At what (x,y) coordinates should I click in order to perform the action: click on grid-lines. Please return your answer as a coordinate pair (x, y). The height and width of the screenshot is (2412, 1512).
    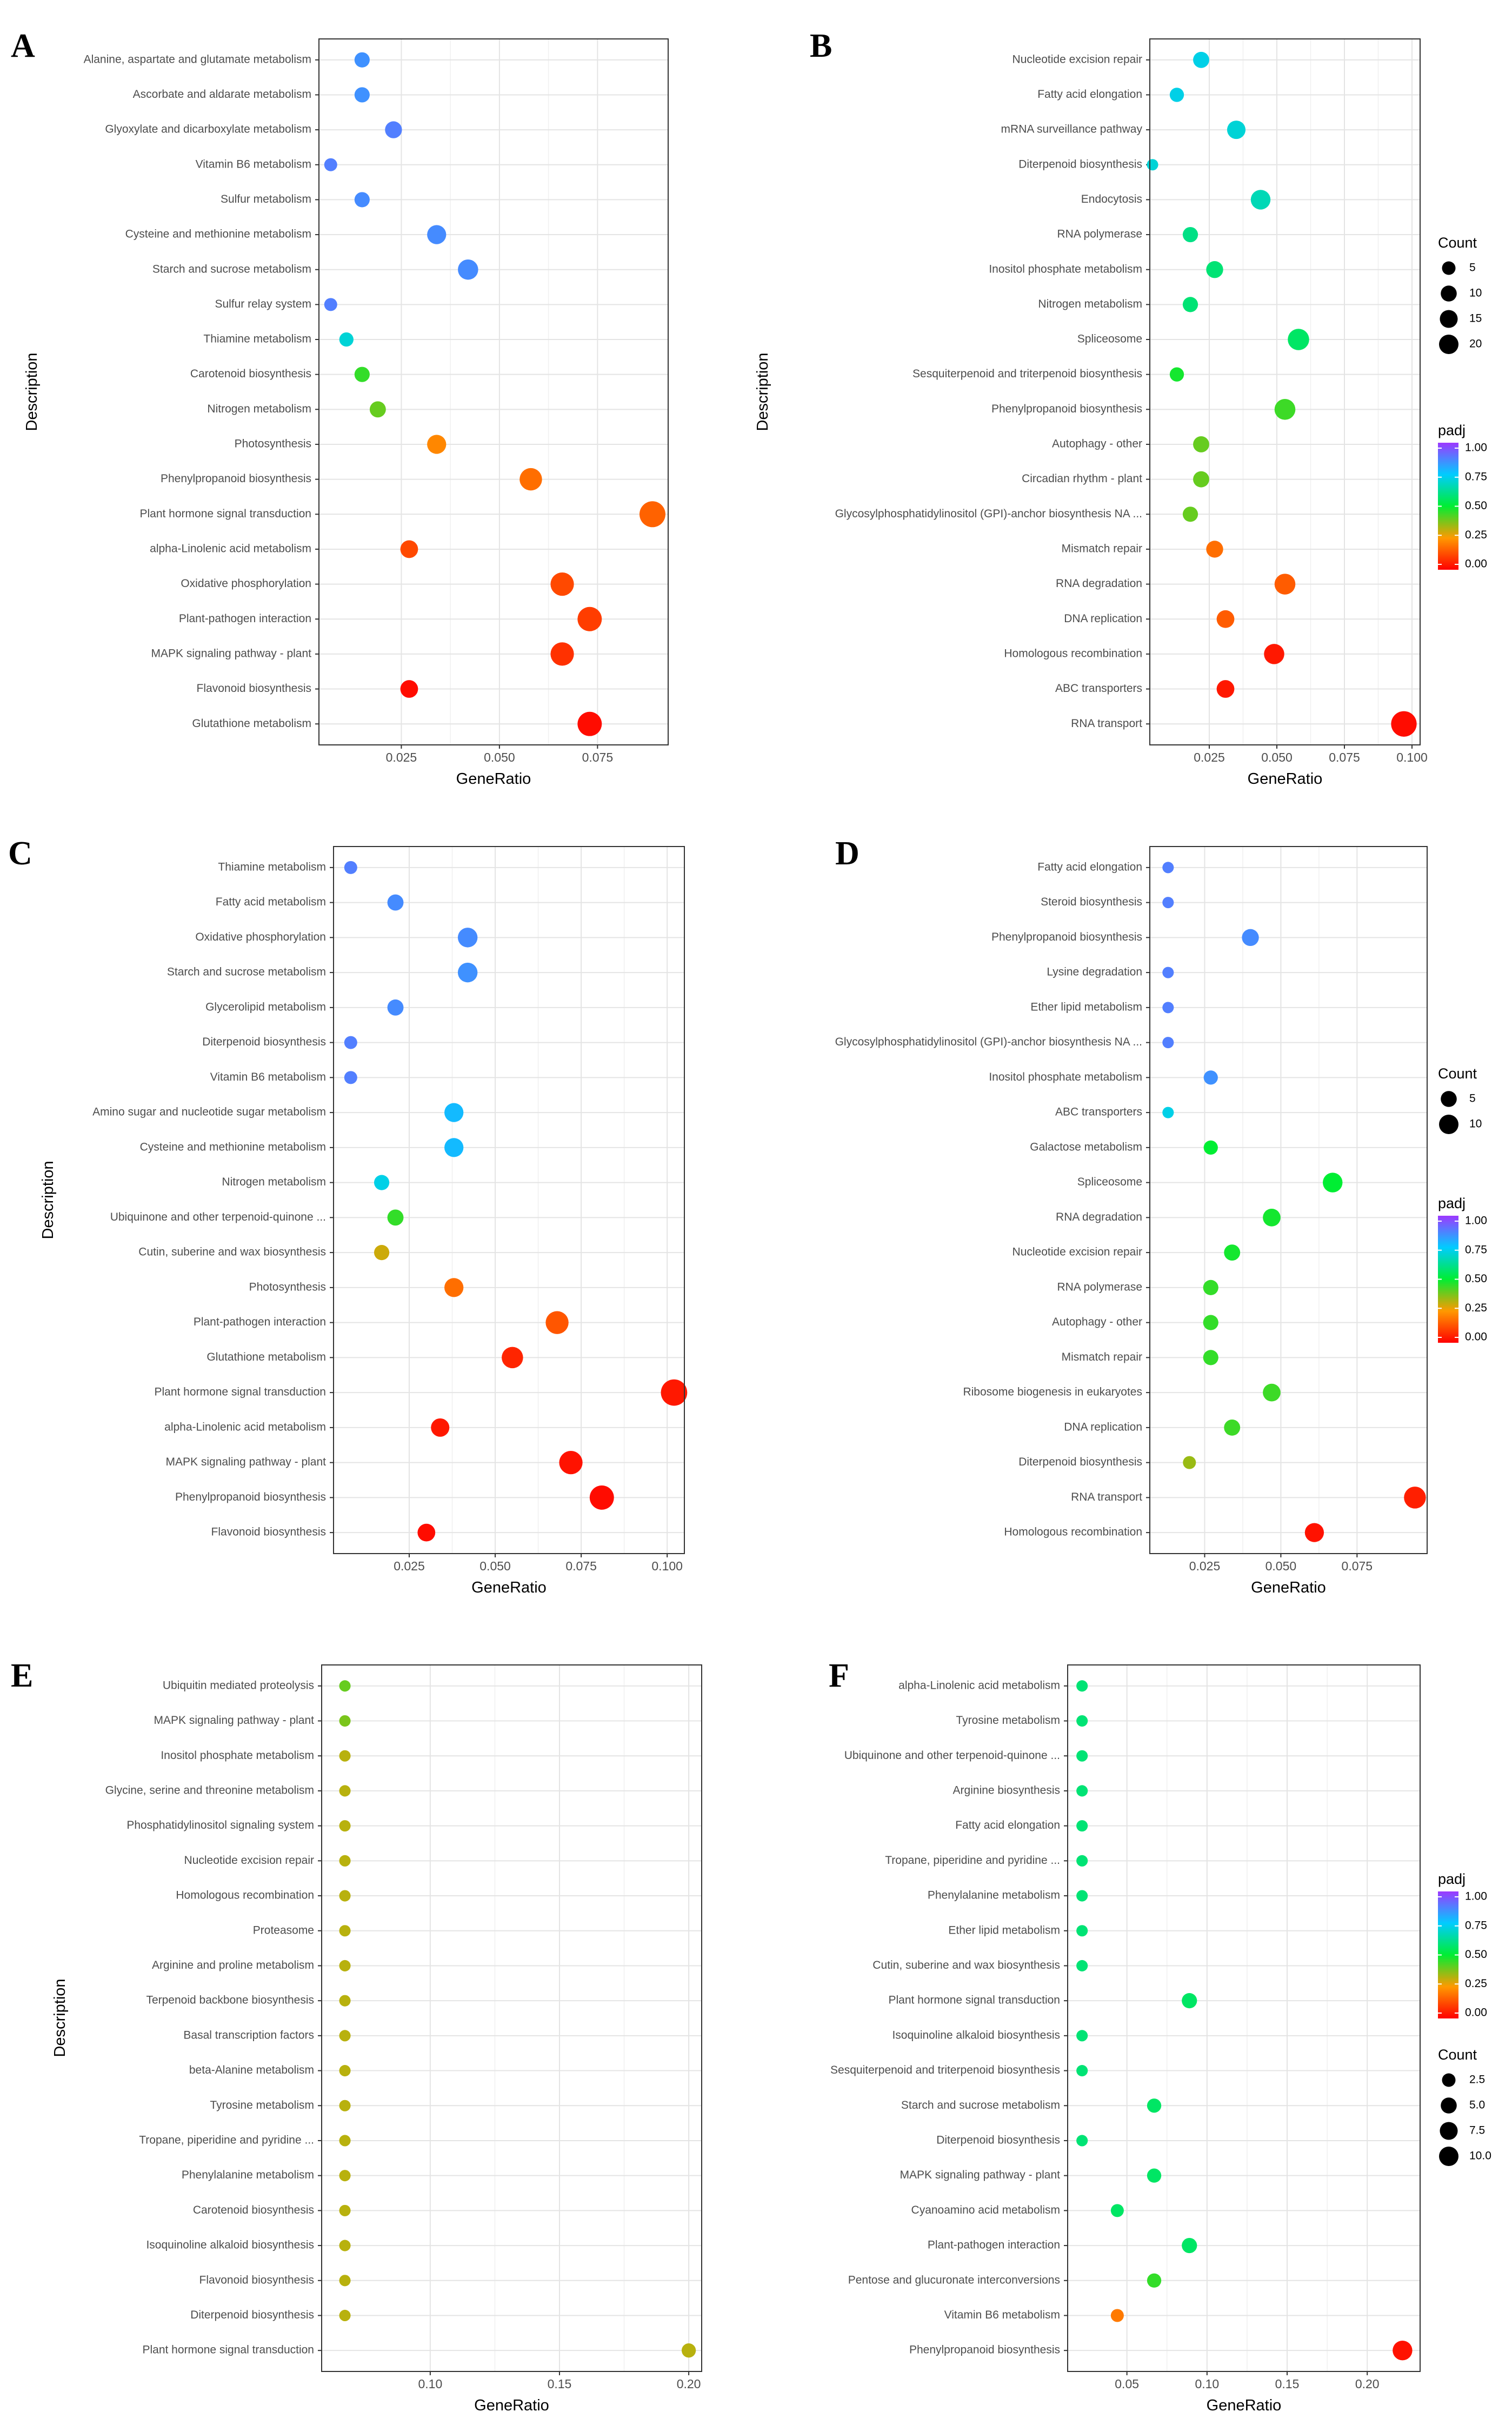
    Looking at the image, I should click on (1285, 392).